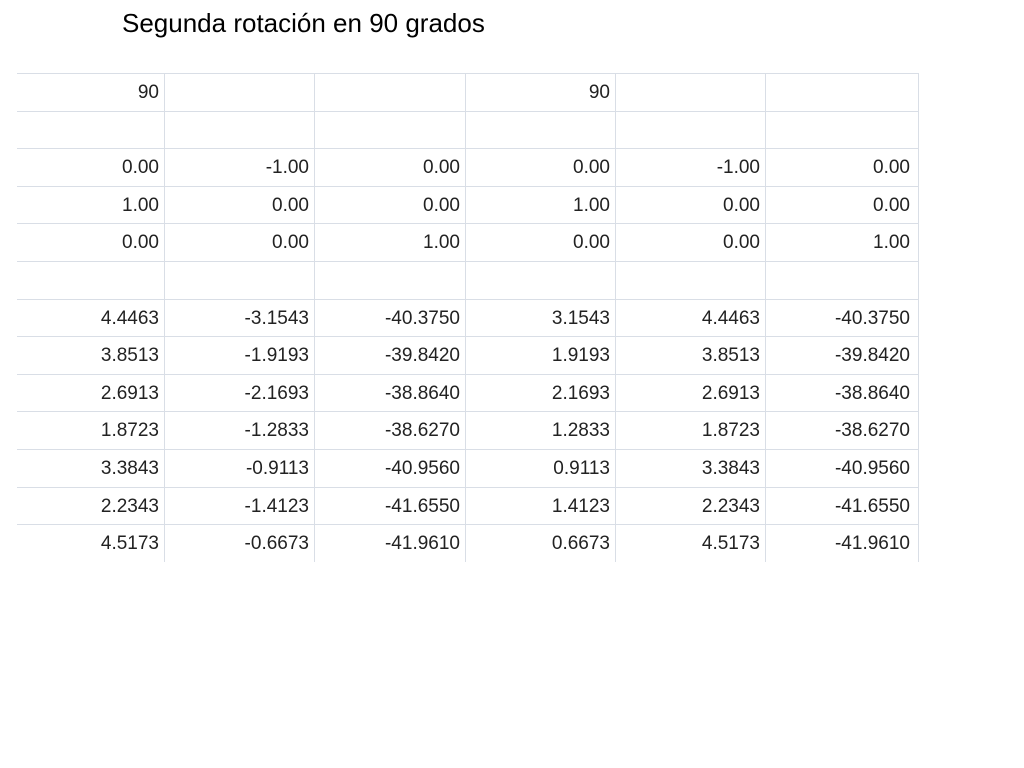 The image size is (1024, 768). I want to click on cell: -0.6673, so click(240, 543).